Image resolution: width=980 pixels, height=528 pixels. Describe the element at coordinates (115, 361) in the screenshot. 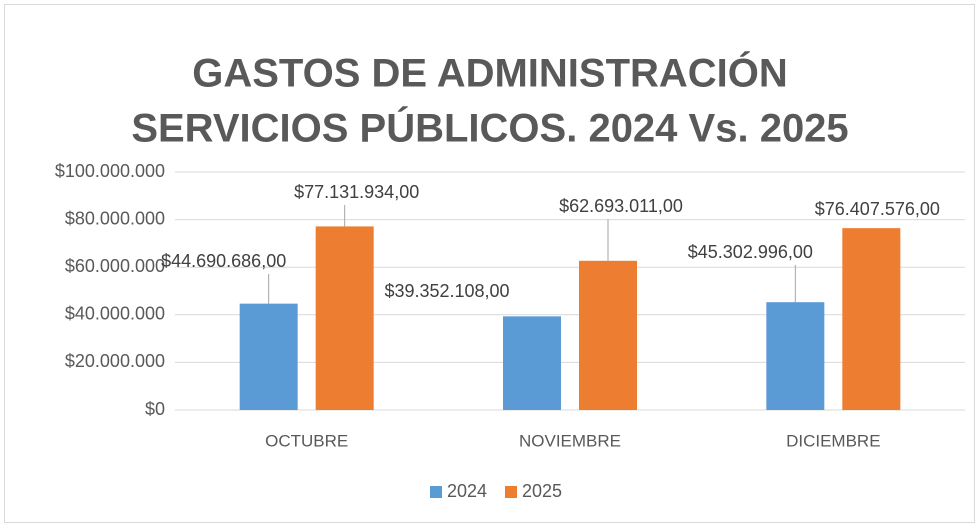

I see `y-tick-label: $20.000.000` at that location.